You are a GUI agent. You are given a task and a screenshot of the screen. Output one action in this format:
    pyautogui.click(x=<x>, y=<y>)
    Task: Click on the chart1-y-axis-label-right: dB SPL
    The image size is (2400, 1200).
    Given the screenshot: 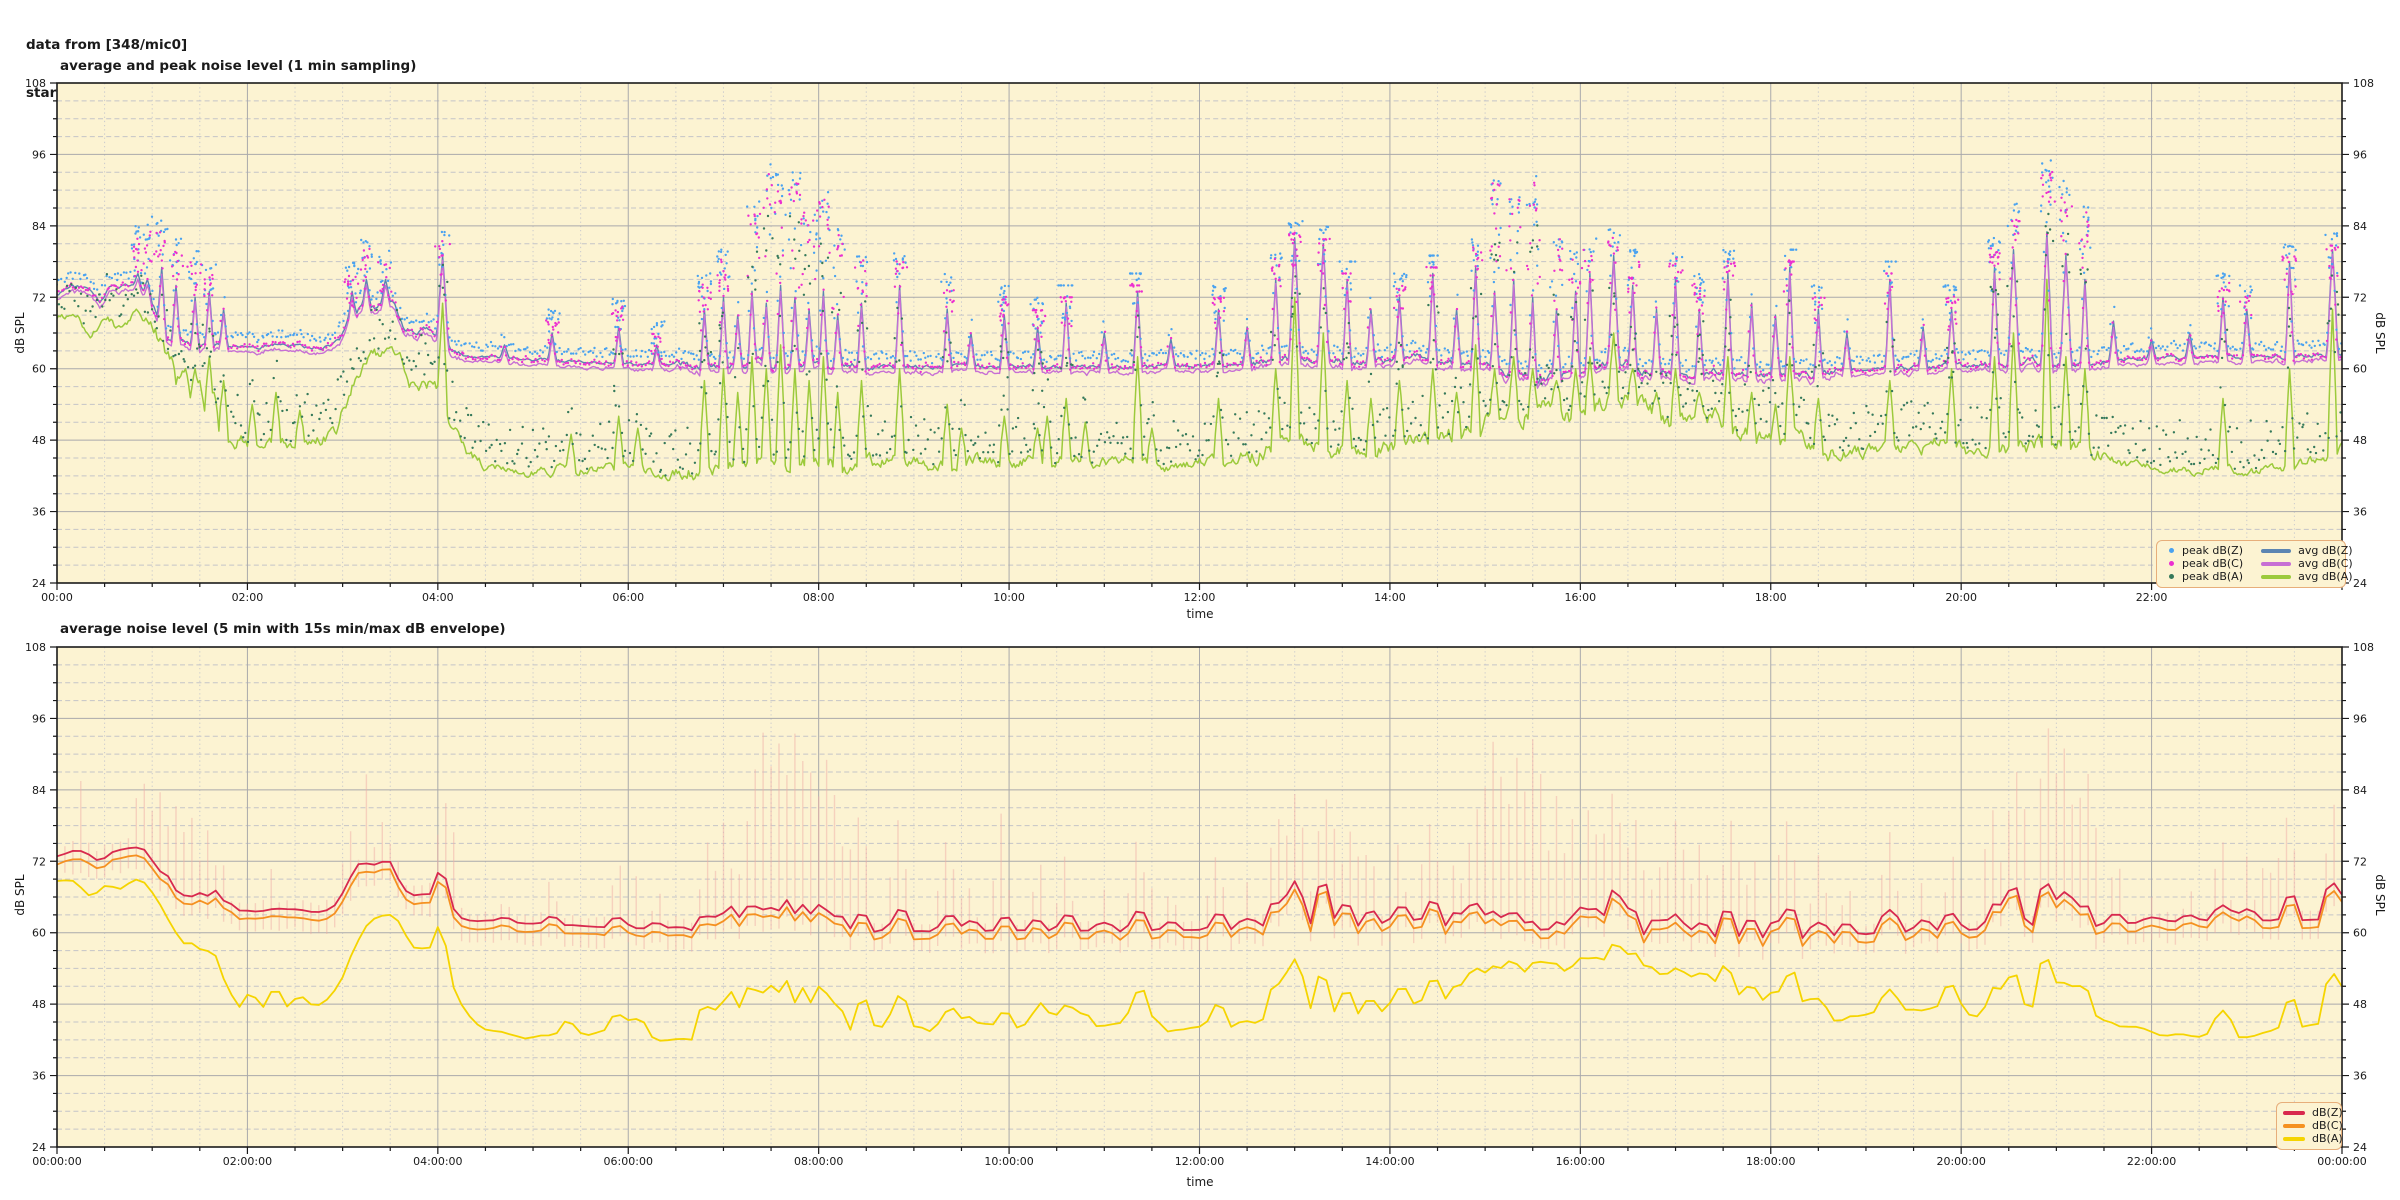 What is the action you would take?
    pyautogui.click(x=2380, y=333)
    